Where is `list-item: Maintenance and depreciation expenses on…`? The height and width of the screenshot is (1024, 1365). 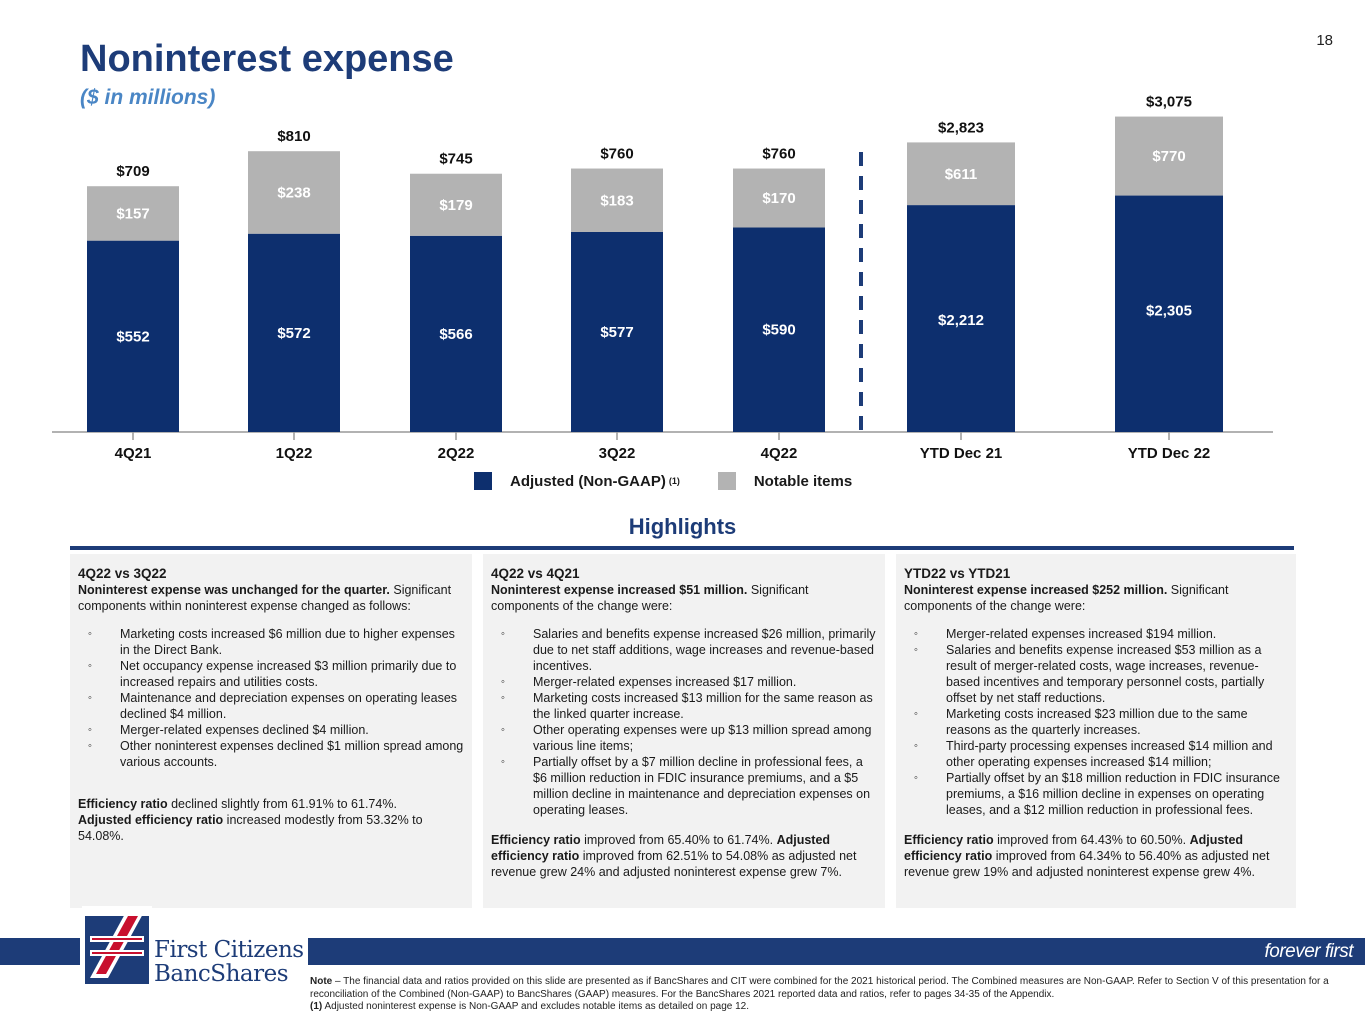
list-item: Maintenance and depreciation expenses on… is located at coordinates (271, 706).